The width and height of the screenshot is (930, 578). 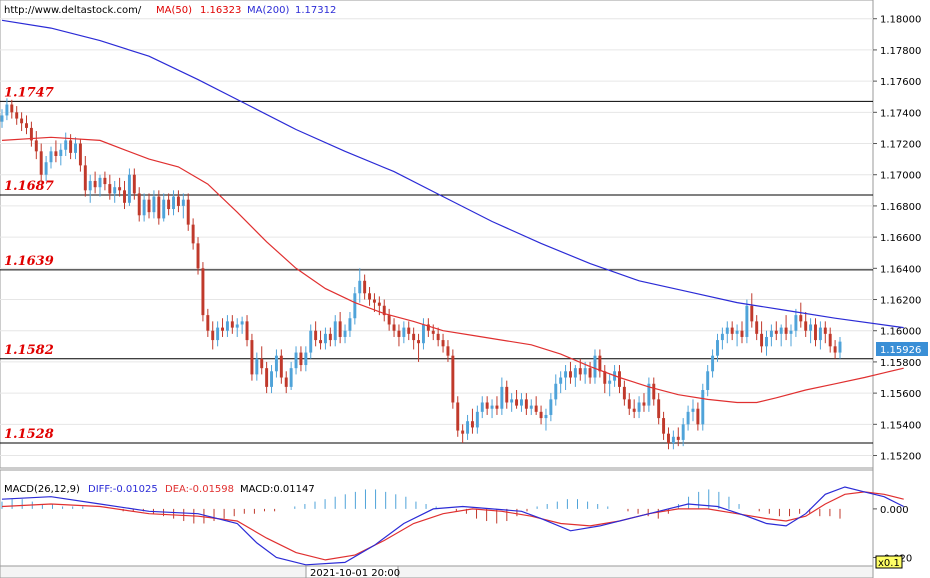 I want to click on macd-title: MACD(26,12,9), so click(x=42, y=489).